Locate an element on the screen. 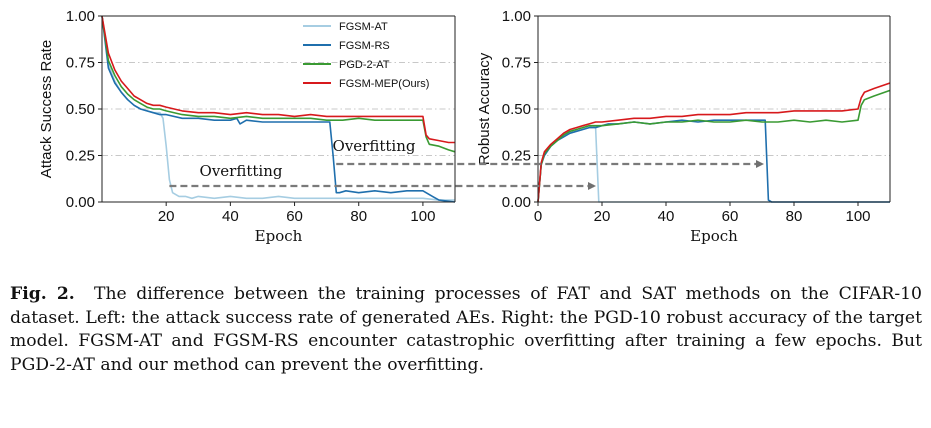 The height and width of the screenshot is (428, 931). right-ytick-0-25: 0.25 is located at coordinates (516, 156).